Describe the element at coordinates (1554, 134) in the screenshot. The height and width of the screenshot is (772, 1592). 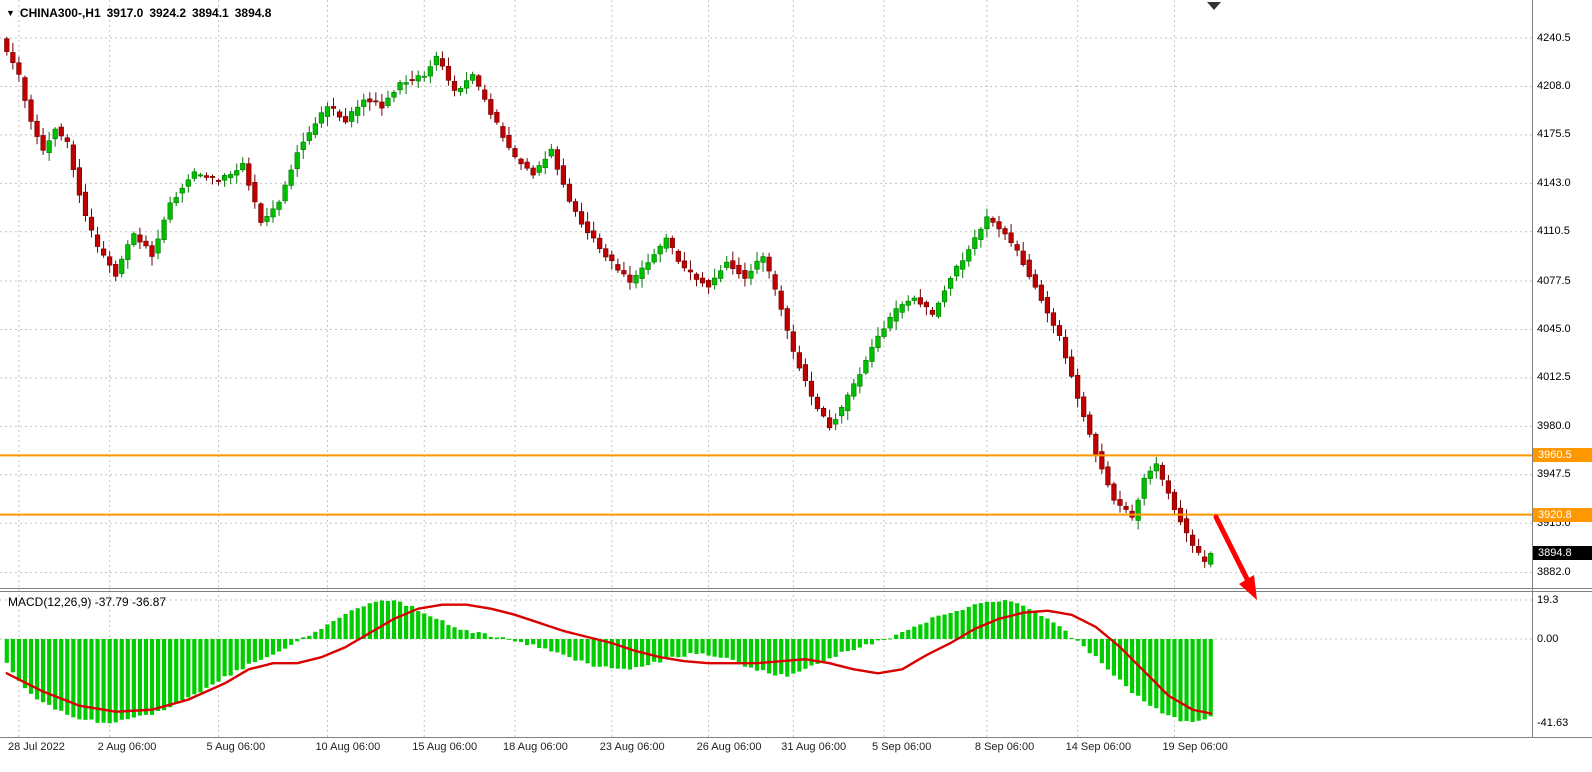
I see `price-axis-label: 4175.5` at that location.